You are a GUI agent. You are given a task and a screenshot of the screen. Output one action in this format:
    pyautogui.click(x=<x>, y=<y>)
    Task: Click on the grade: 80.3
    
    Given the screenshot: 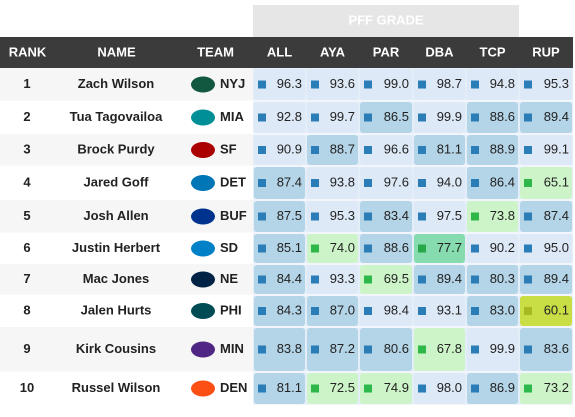 What is the action you would take?
    pyautogui.click(x=502, y=278)
    